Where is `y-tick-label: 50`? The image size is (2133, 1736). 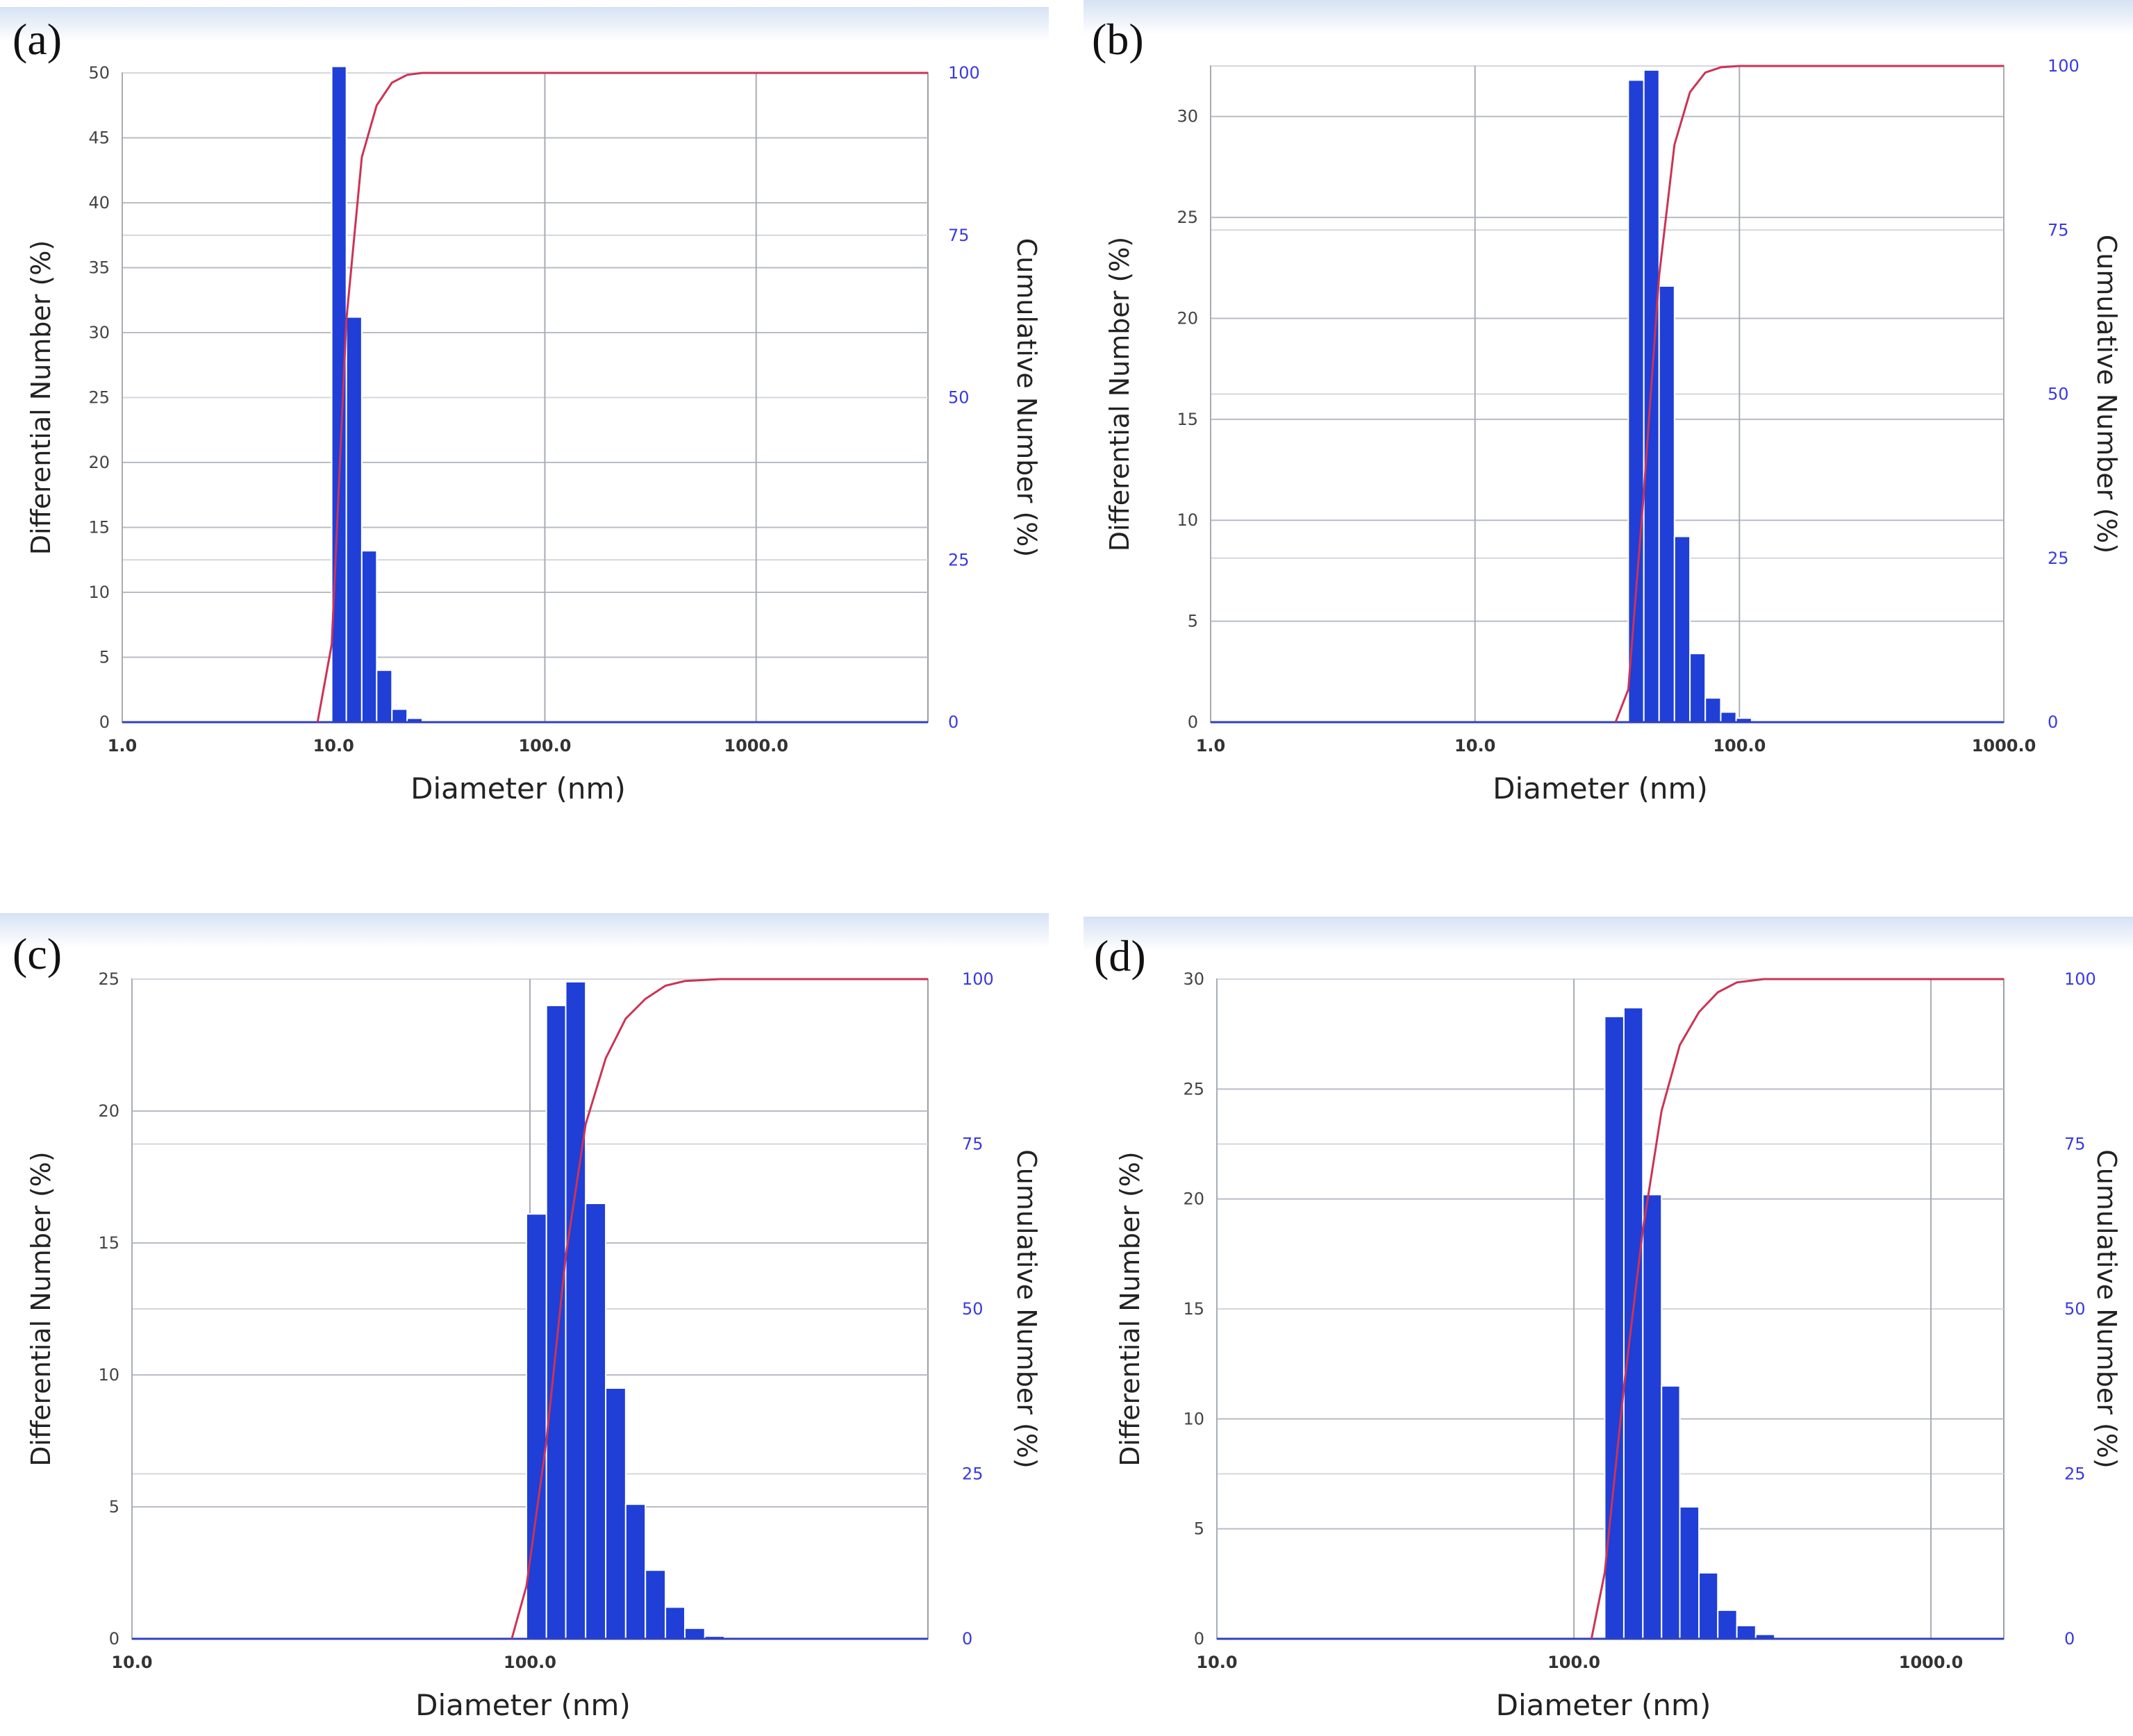
y-tick-label: 50 is located at coordinates (99, 73).